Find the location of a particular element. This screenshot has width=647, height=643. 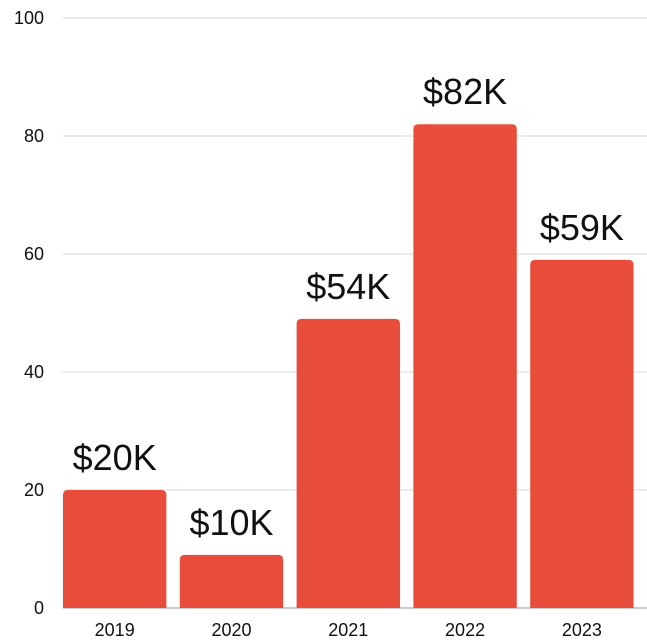

y-axis-ticks: 0 20 40 60 80 100 is located at coordinates (29, 313).